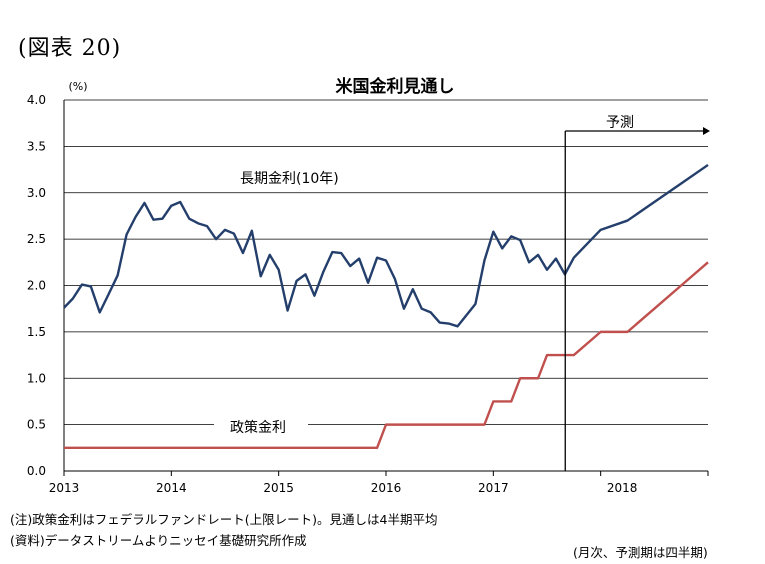 The image size is (765, 564). I want to click on forecast-arrowhead, so click(706, 131).